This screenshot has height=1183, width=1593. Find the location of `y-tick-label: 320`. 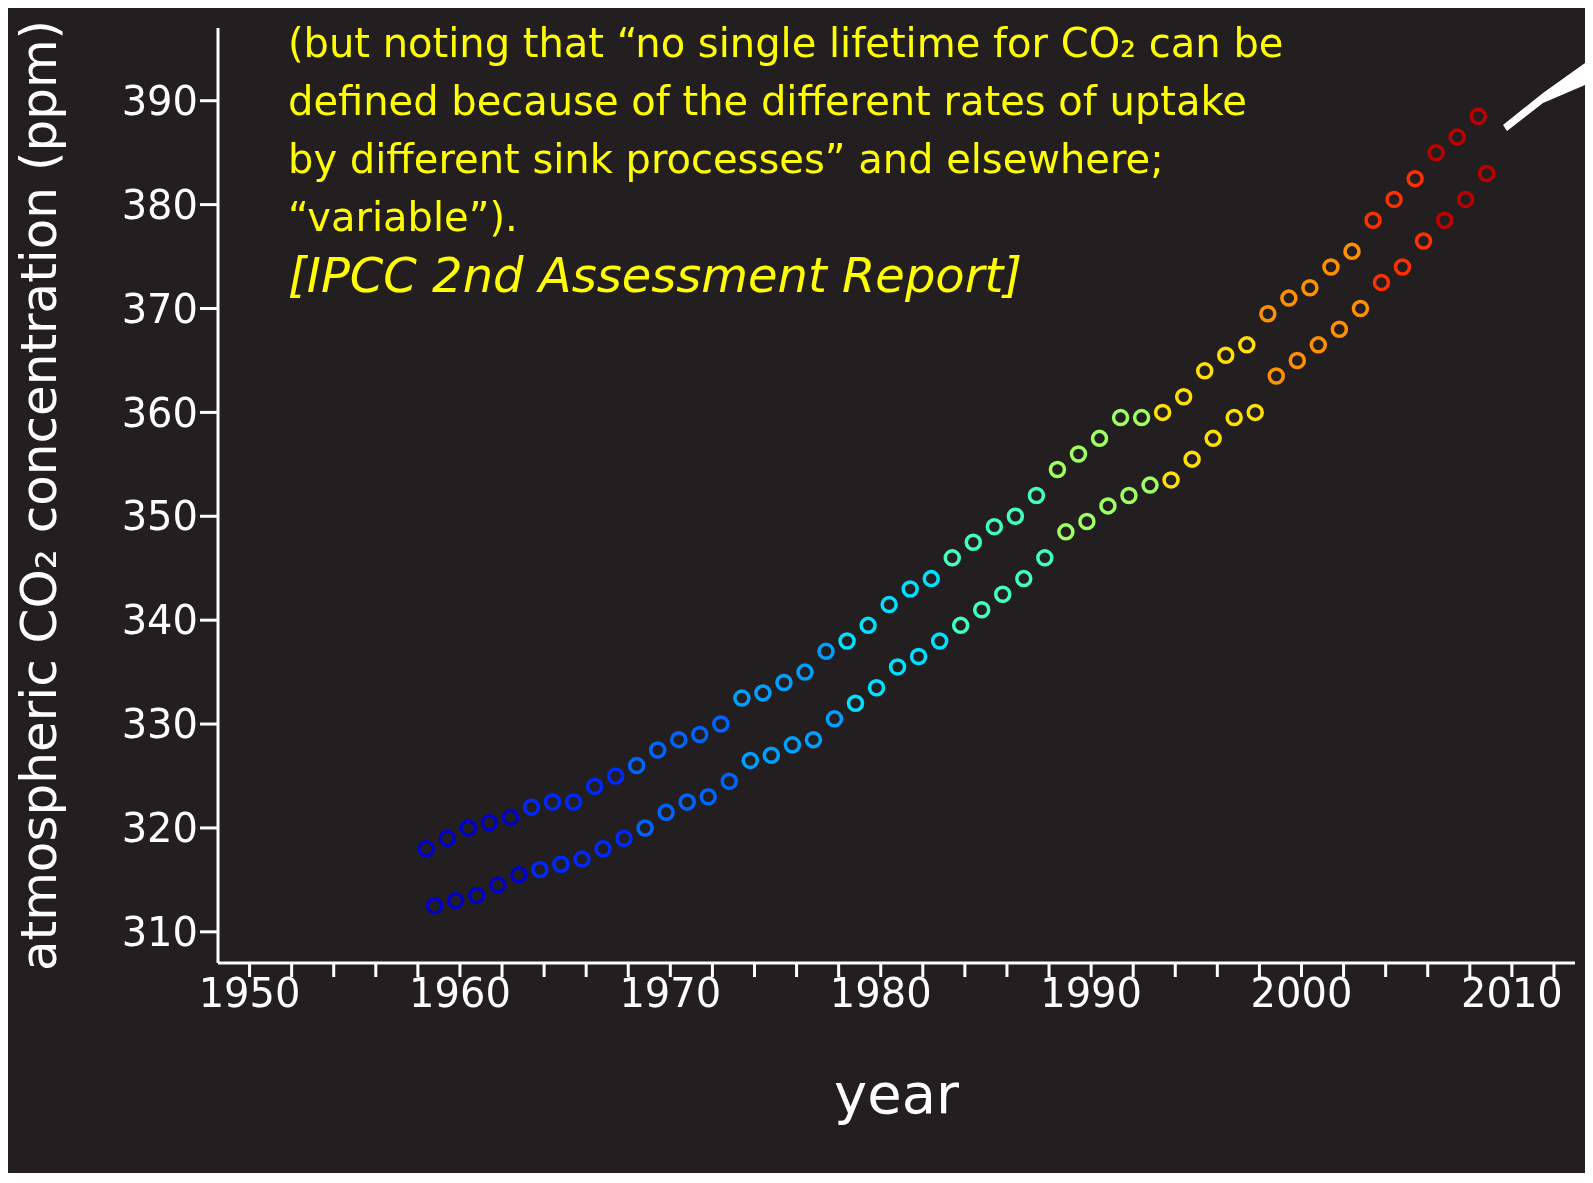

y-tick-label: 320 is located at coordinates (159, 828).